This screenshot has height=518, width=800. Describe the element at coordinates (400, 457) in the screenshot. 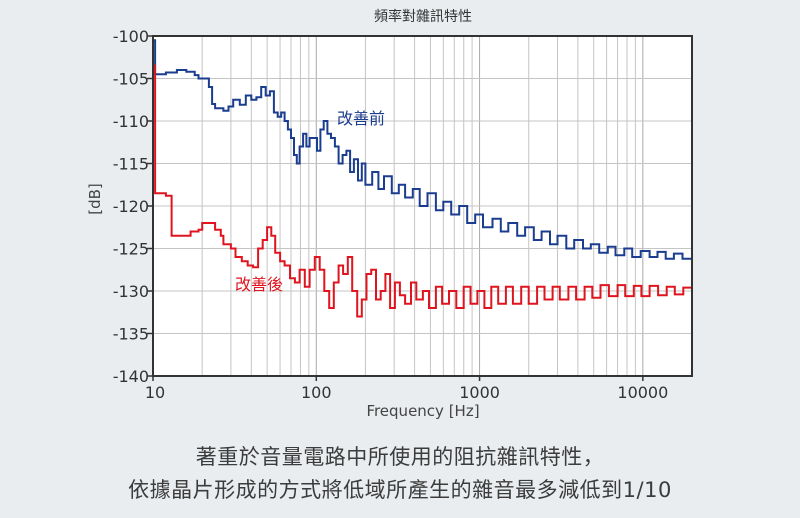

I see `caption-line-1: 著重於音量電路中所使用的阻抗雜訊特性，` at that location.